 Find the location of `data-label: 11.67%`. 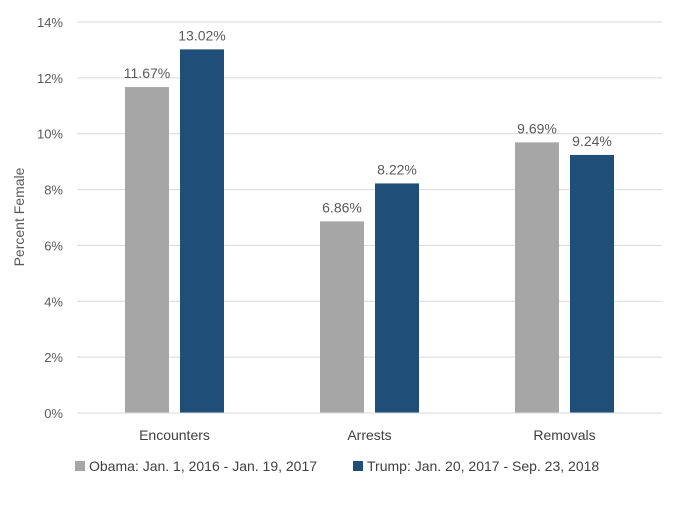

data-label: 11.67% is located at coordinates (147, 73).